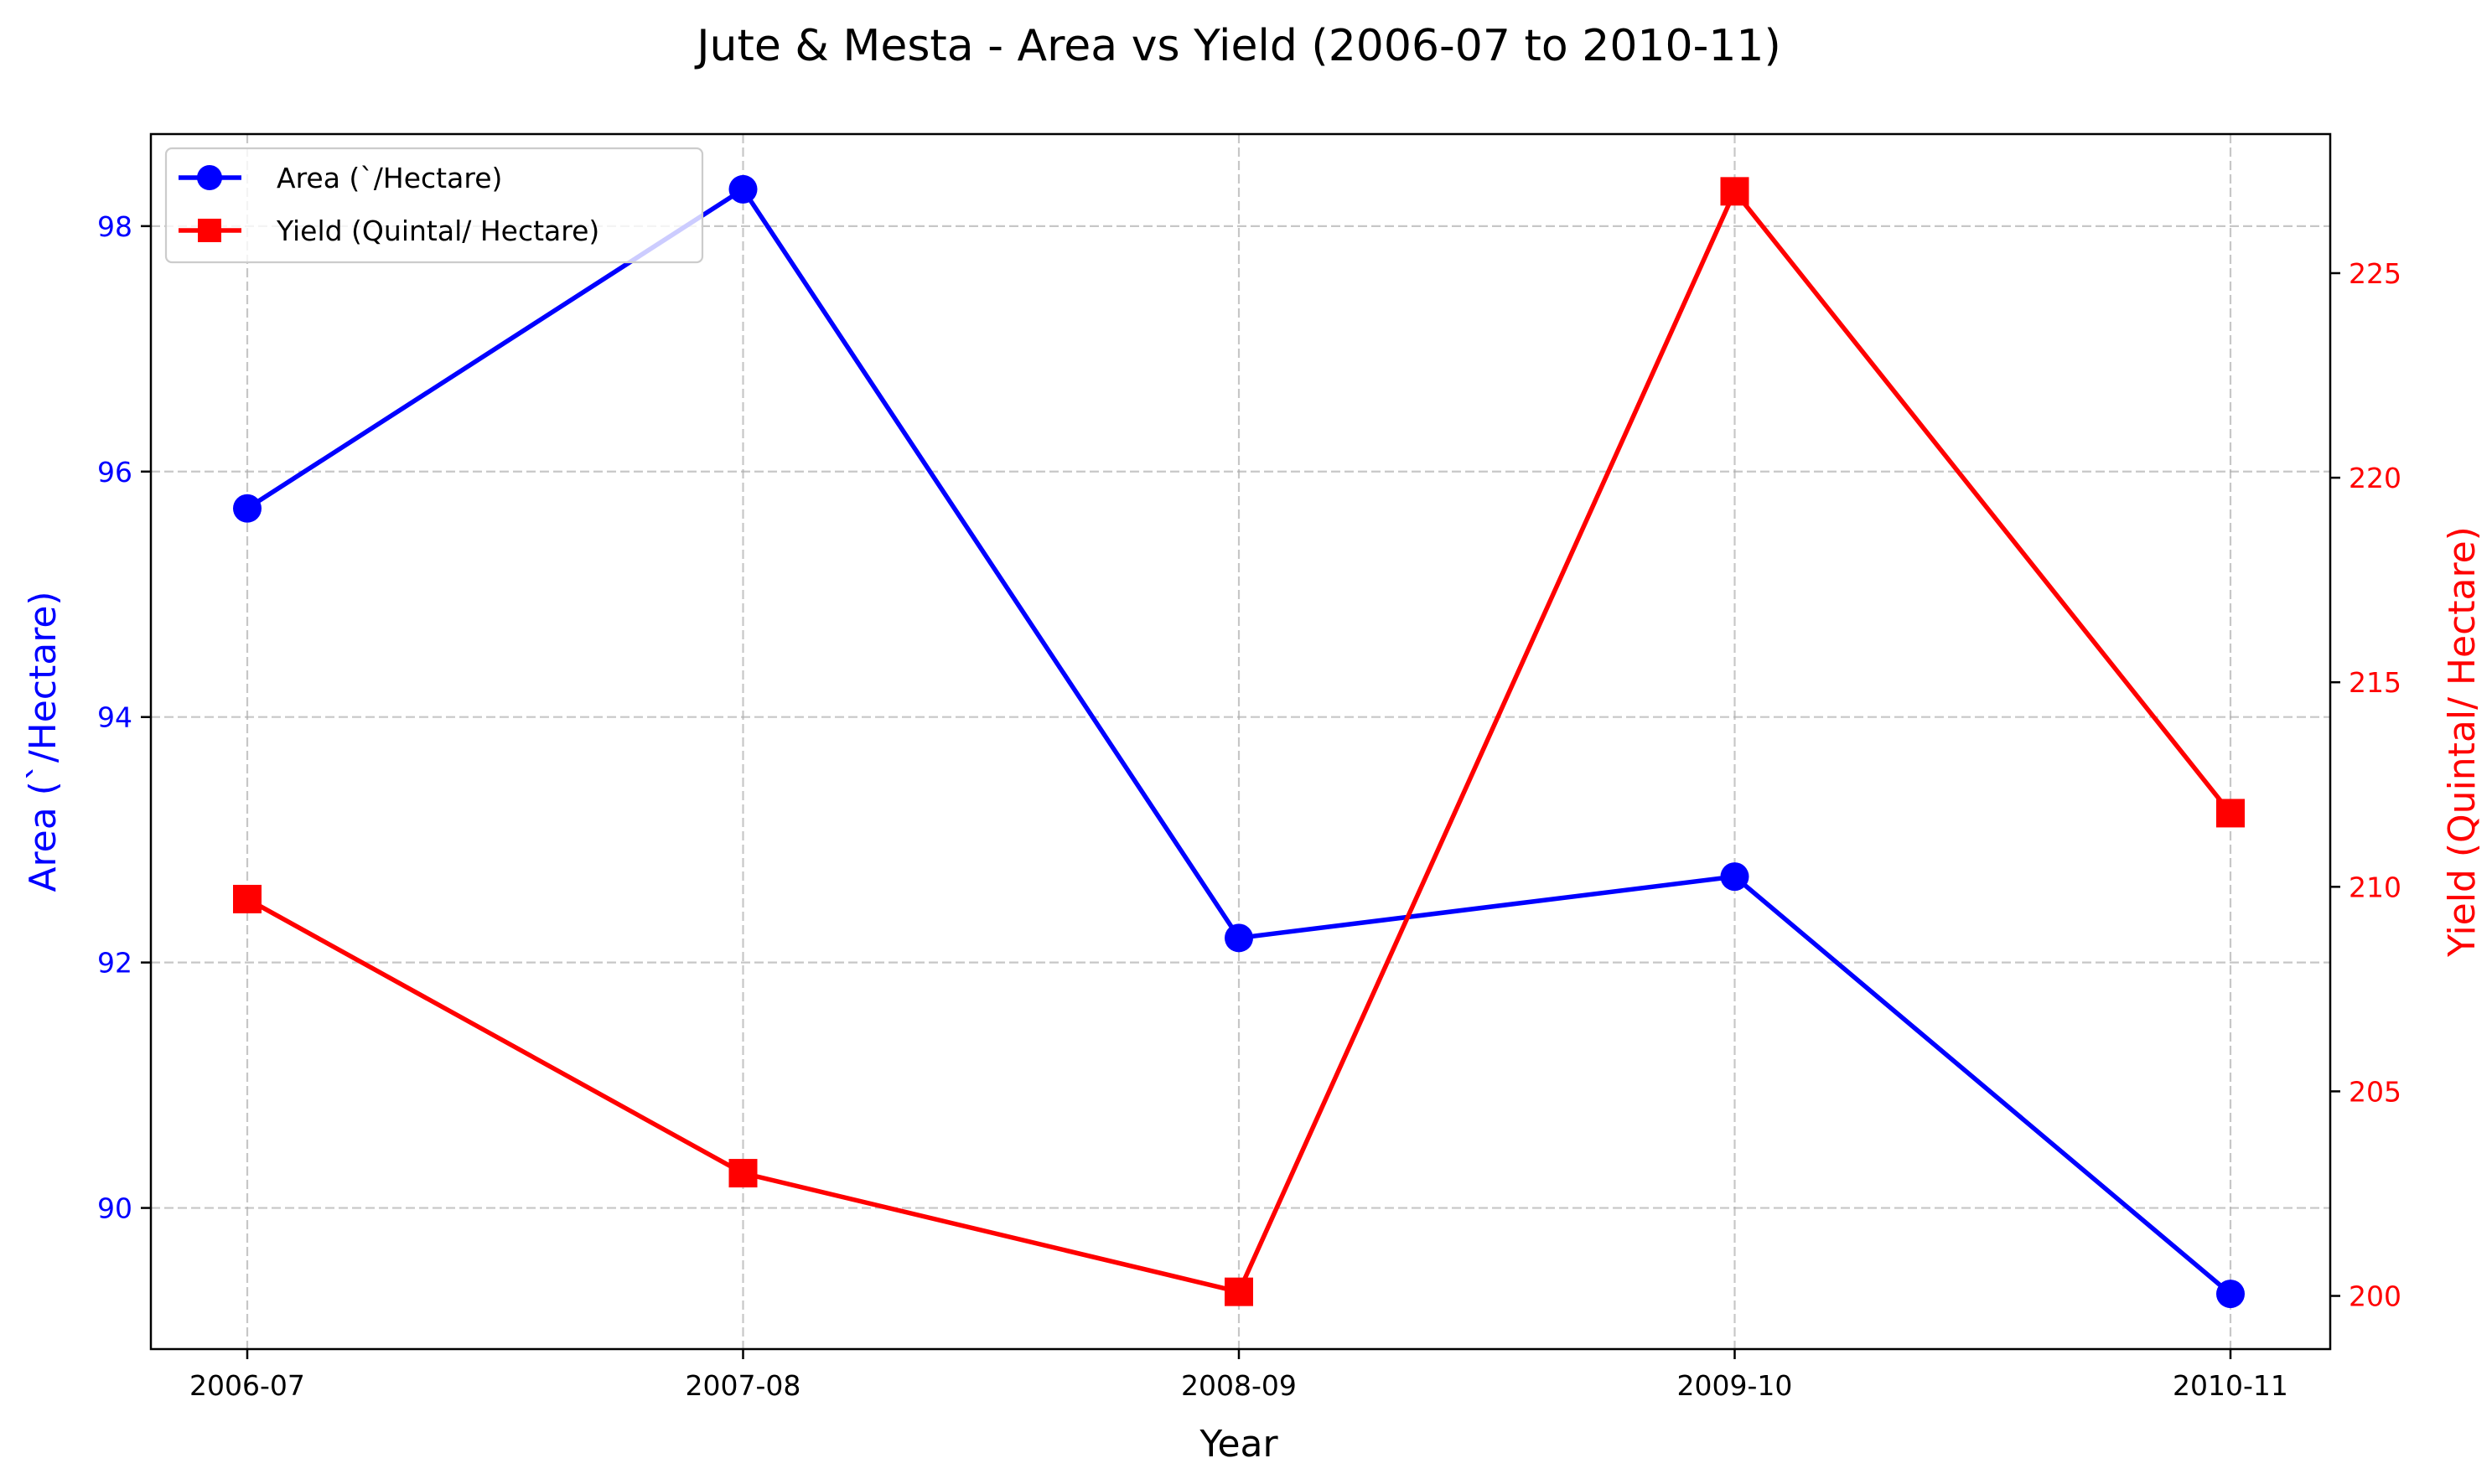  Describe the element at coordinates (743, 1385) in the screenshot. I see `x-tick-label: 2007-08` at that location.